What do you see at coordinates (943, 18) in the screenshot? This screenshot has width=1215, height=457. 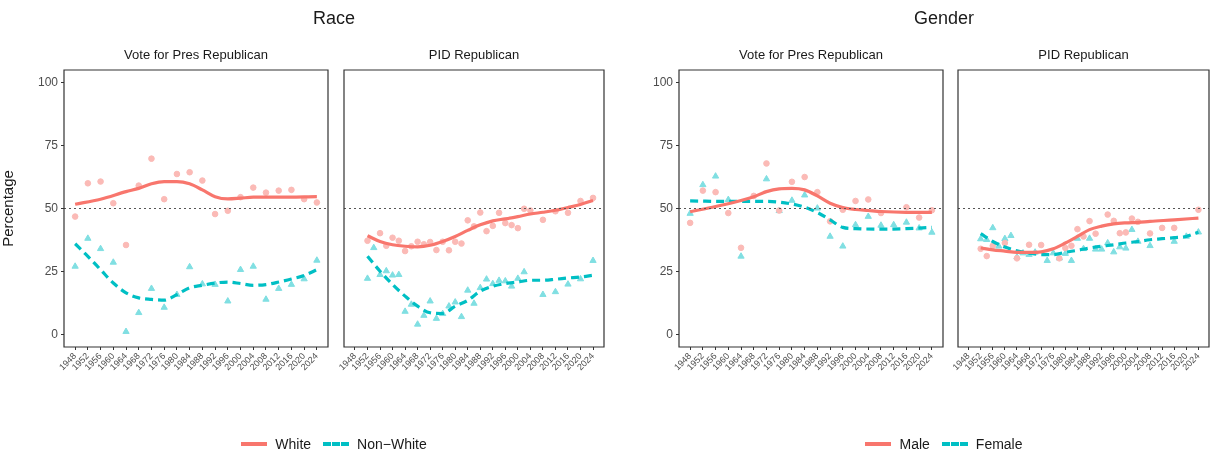 I see `chart-title: Gender` at bounding box center [943, 18].